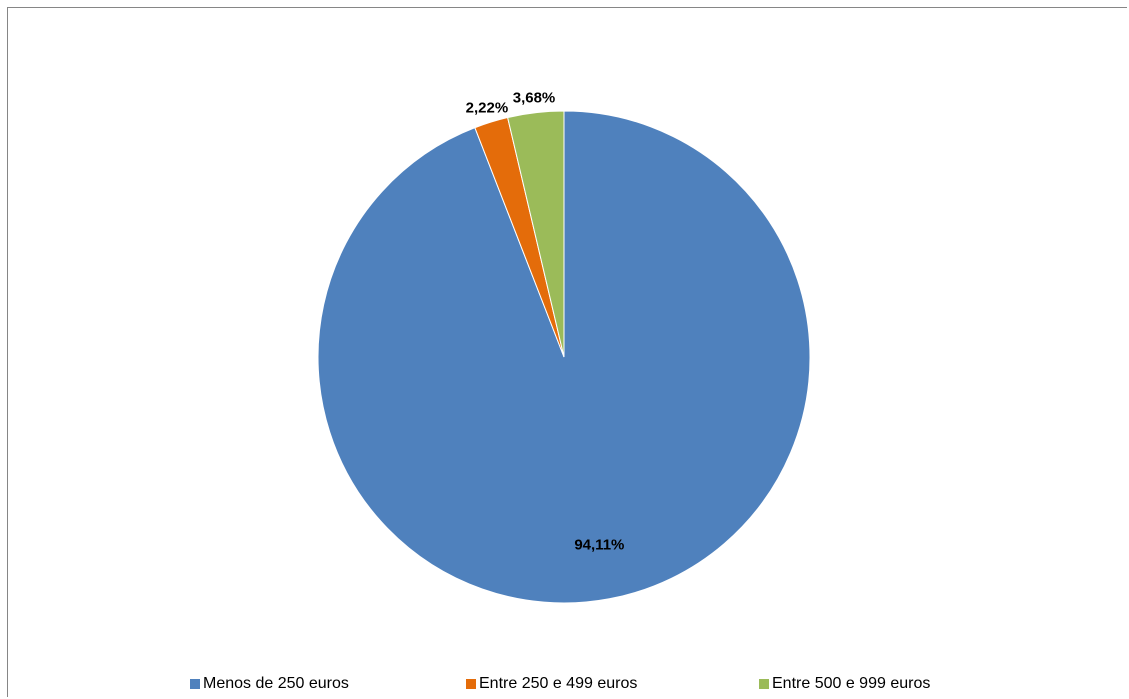 This screenshot has width=1129, height=699. Describe the element at coordinates (851, 683) in the screenshot. I see `legend-label: Entre 500 e 999 euros` at that location.